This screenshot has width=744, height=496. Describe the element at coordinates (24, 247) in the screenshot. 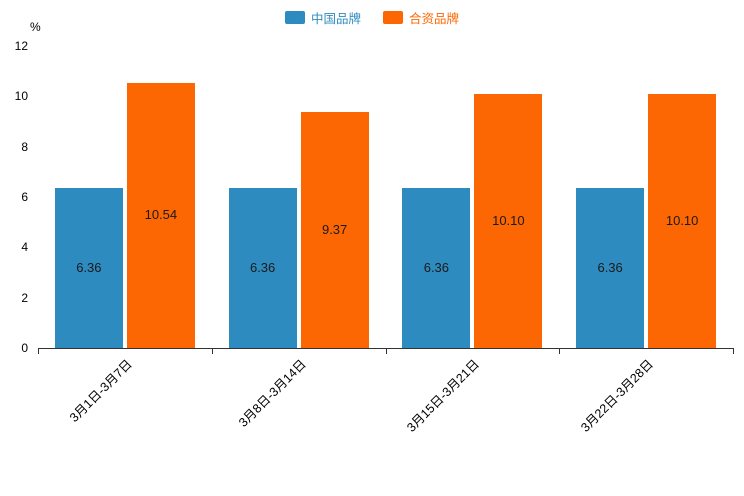

I see `y-axis-tick-label: 4` at that location.